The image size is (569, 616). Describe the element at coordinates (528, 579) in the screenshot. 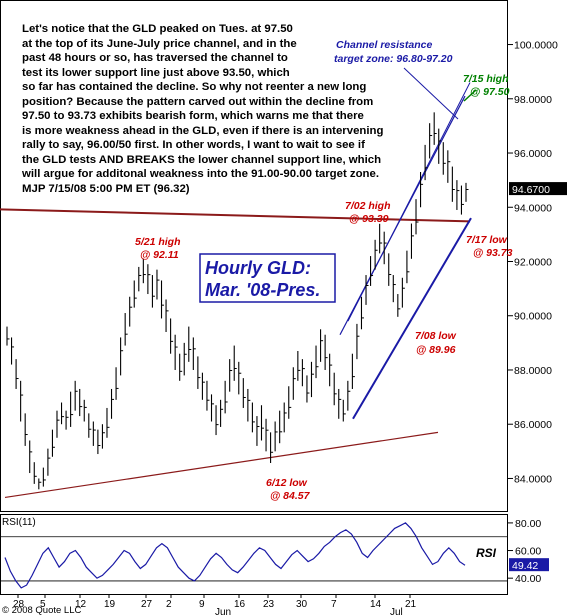

I see `rsi-y-tick-label: 40.00` at that location.